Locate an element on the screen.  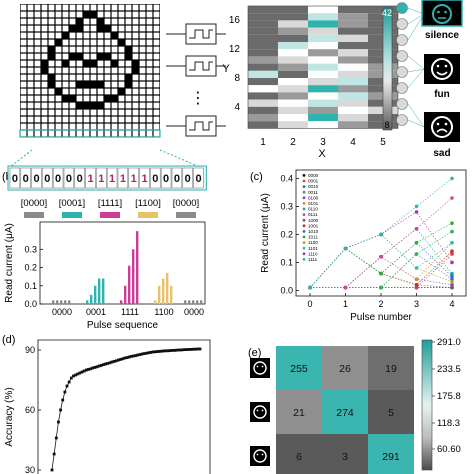
ylabel: Read current (μA) is located at coordinates (265, 233).